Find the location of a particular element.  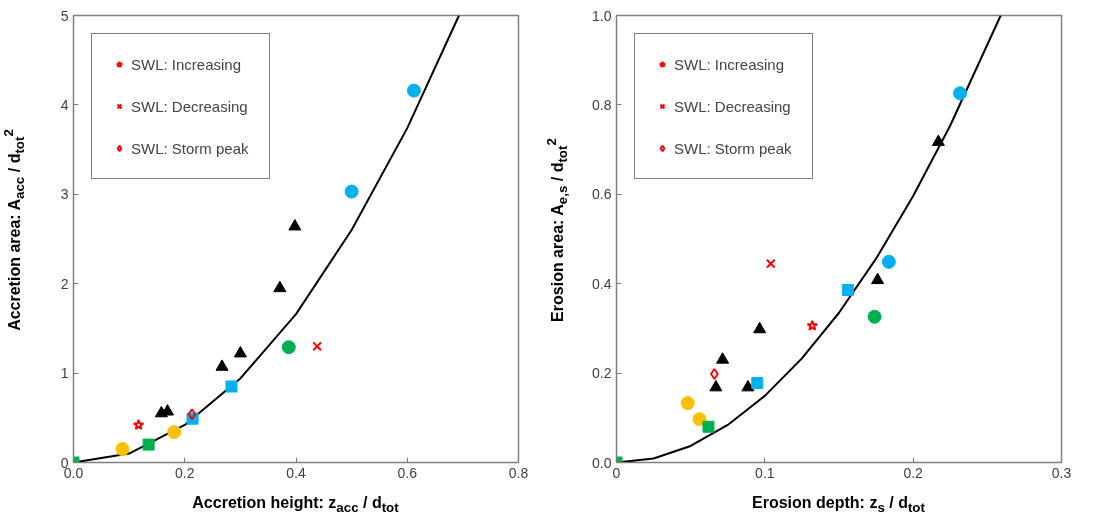

y-tick-label: 2 is located at coordinates (64, 283).